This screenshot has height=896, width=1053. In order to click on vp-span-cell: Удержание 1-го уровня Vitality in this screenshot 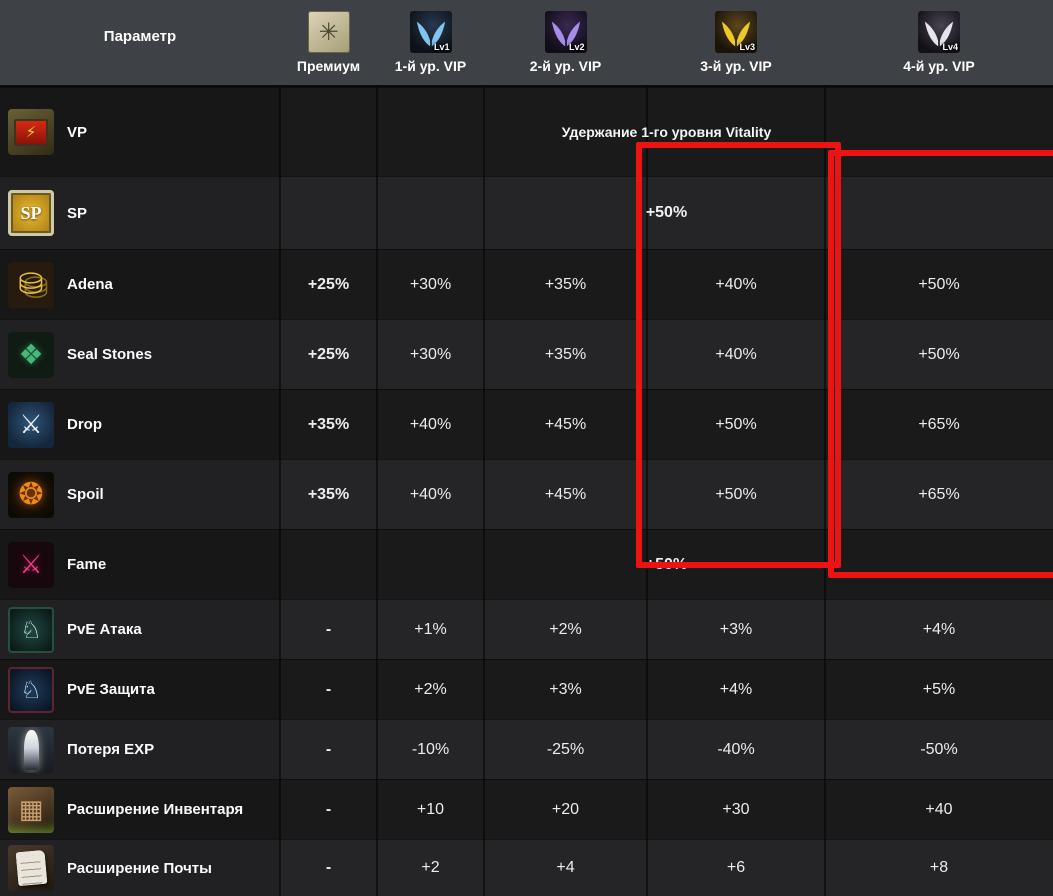, I will do `click(666, 132)`.